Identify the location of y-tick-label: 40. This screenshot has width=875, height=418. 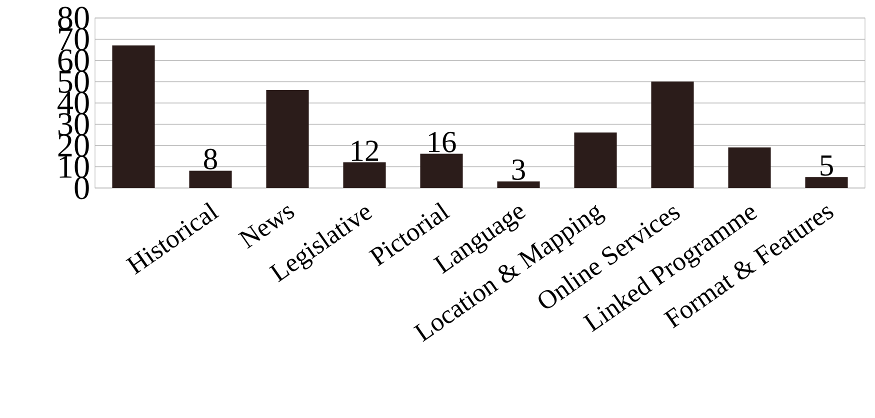
(73, 103).